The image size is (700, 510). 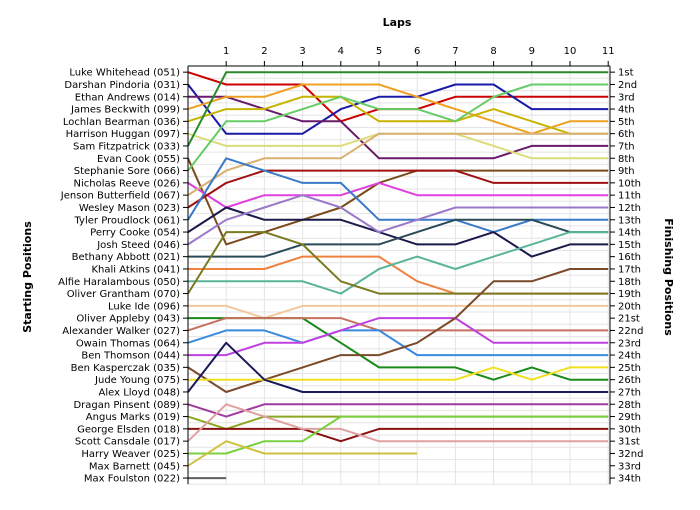 What do you see at coordinates (626, 73) in the screenshot?
I see `finish-position-label: 1st` at bounding box center [626, 73].